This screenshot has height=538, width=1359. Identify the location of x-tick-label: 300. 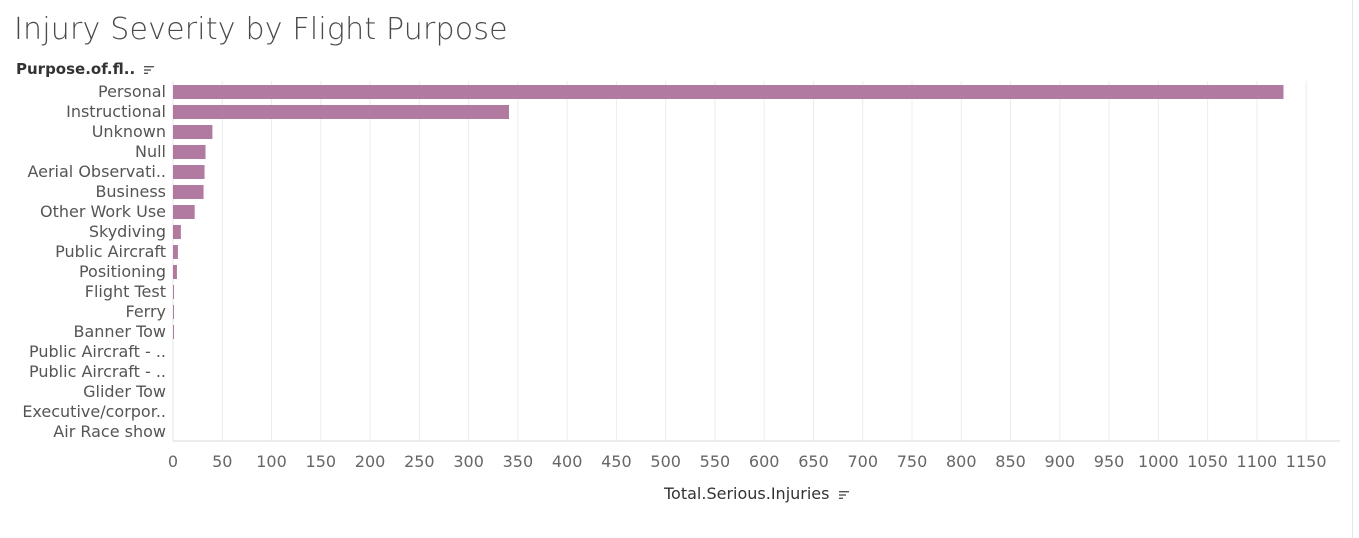
(468, 461).